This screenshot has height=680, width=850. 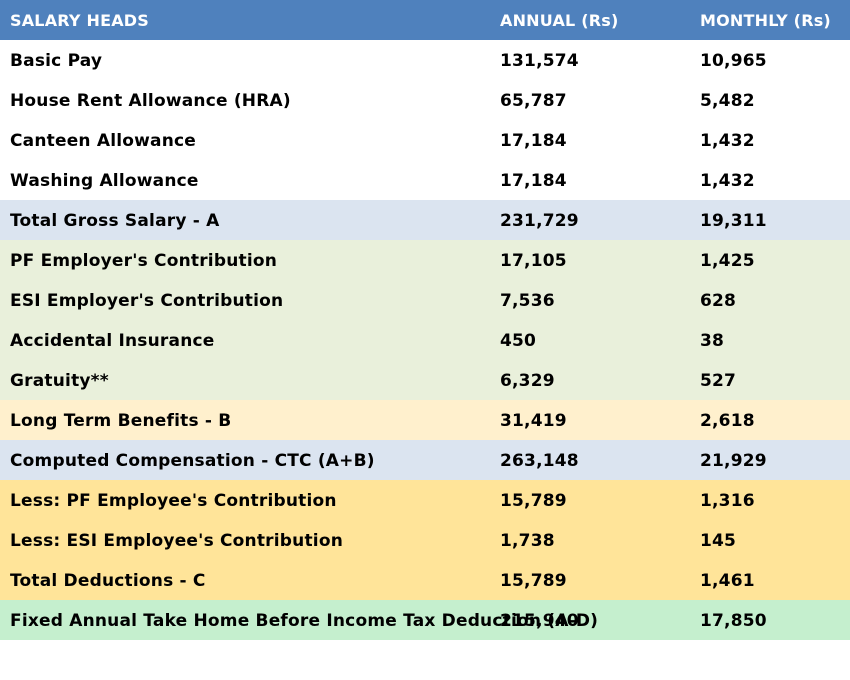 What do you see at coordinates (712, 341) in the screenshot?
I see `row-monthly-value: 38` at bounding box center [712, 341].